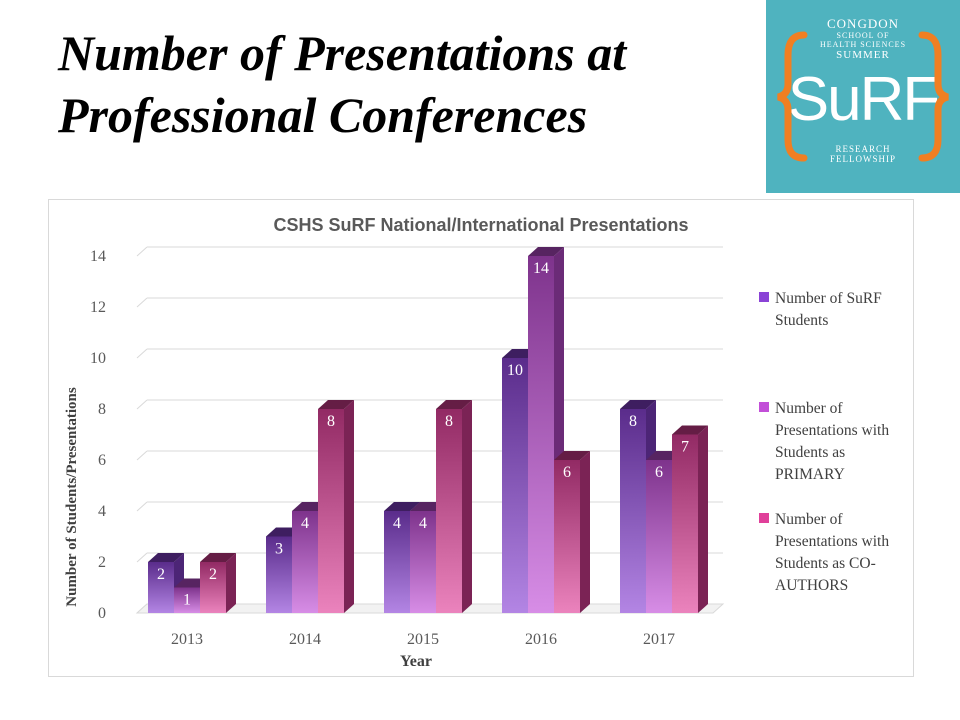  What do you see at coordinates (102, 613) in the screenshot?
I see `y-tick-label: 0` at bounding box center [102, 613].